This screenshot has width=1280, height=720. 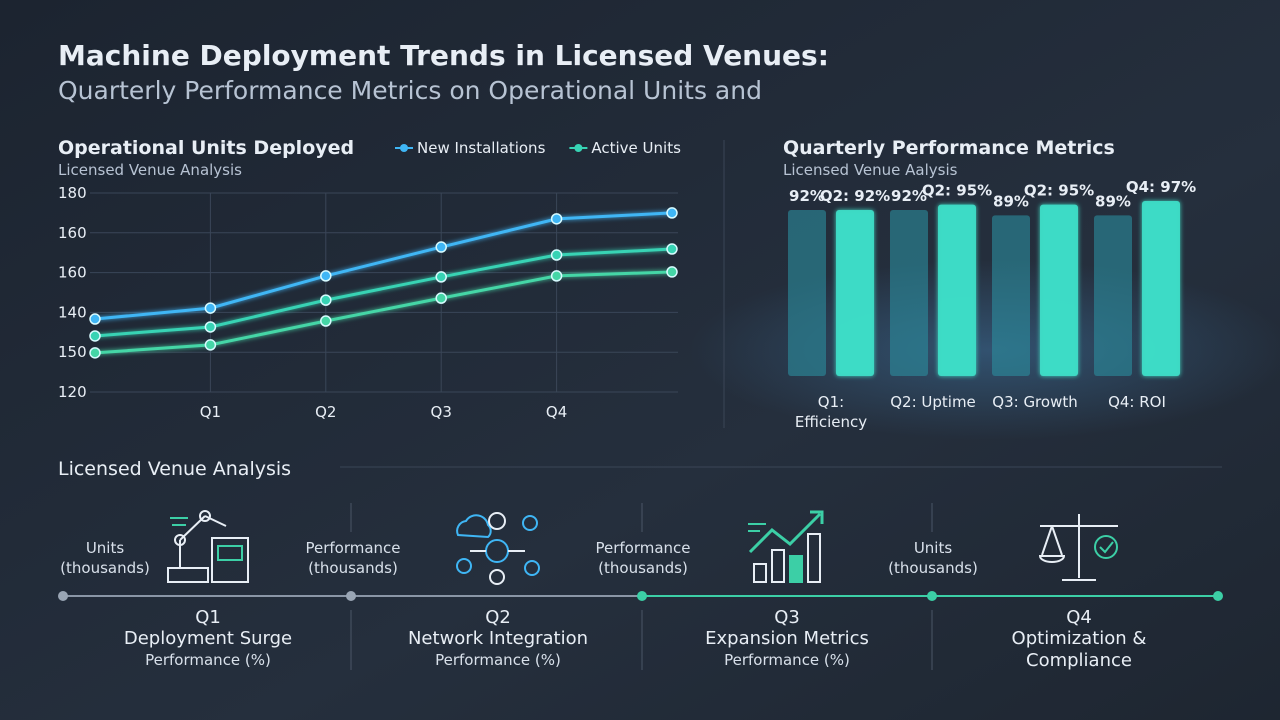 I want to click on y-tick-label: 150, so click(x=72, y=352).